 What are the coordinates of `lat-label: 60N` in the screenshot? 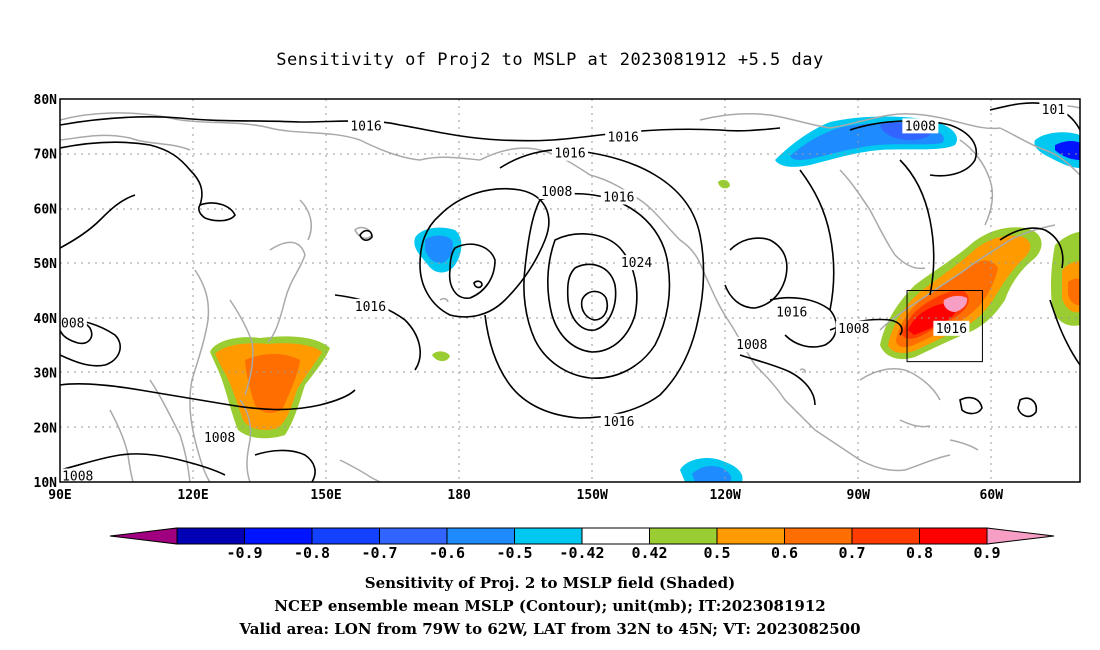 It's located at (46, 209).